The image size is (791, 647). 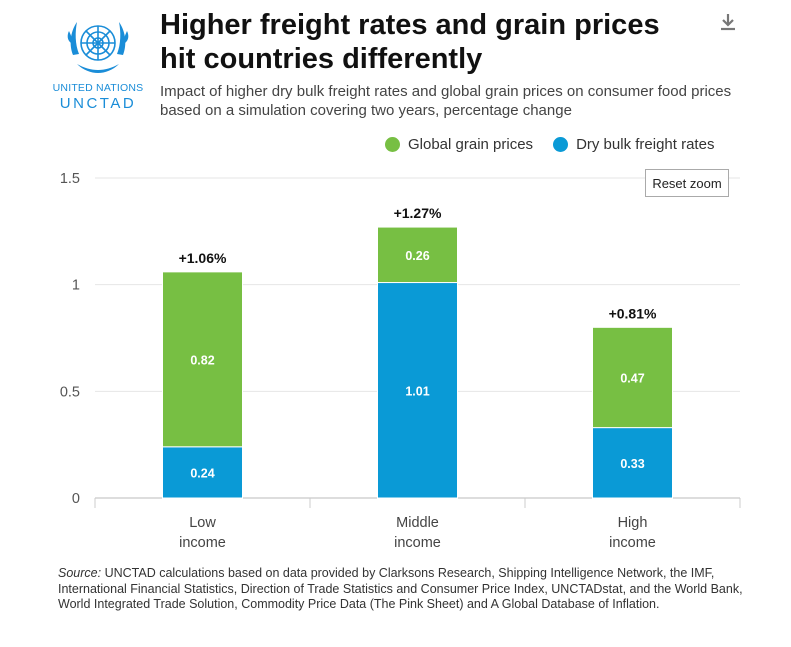 What do you see at coordinates (633, 313) in the screenshot?
I see `data-label-total: +0.81%` at bounding box center [633, 313].